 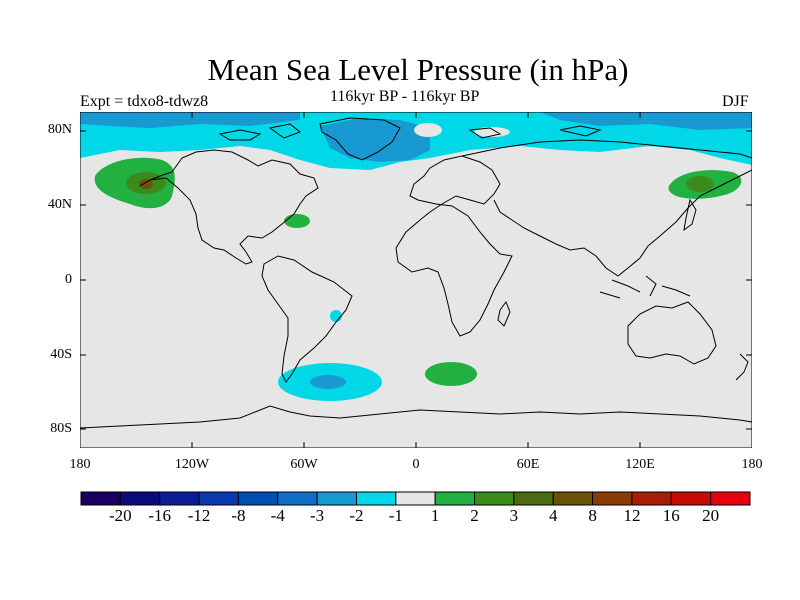 I want to click on colorbar-label: 12, so click(x=632, y=515).